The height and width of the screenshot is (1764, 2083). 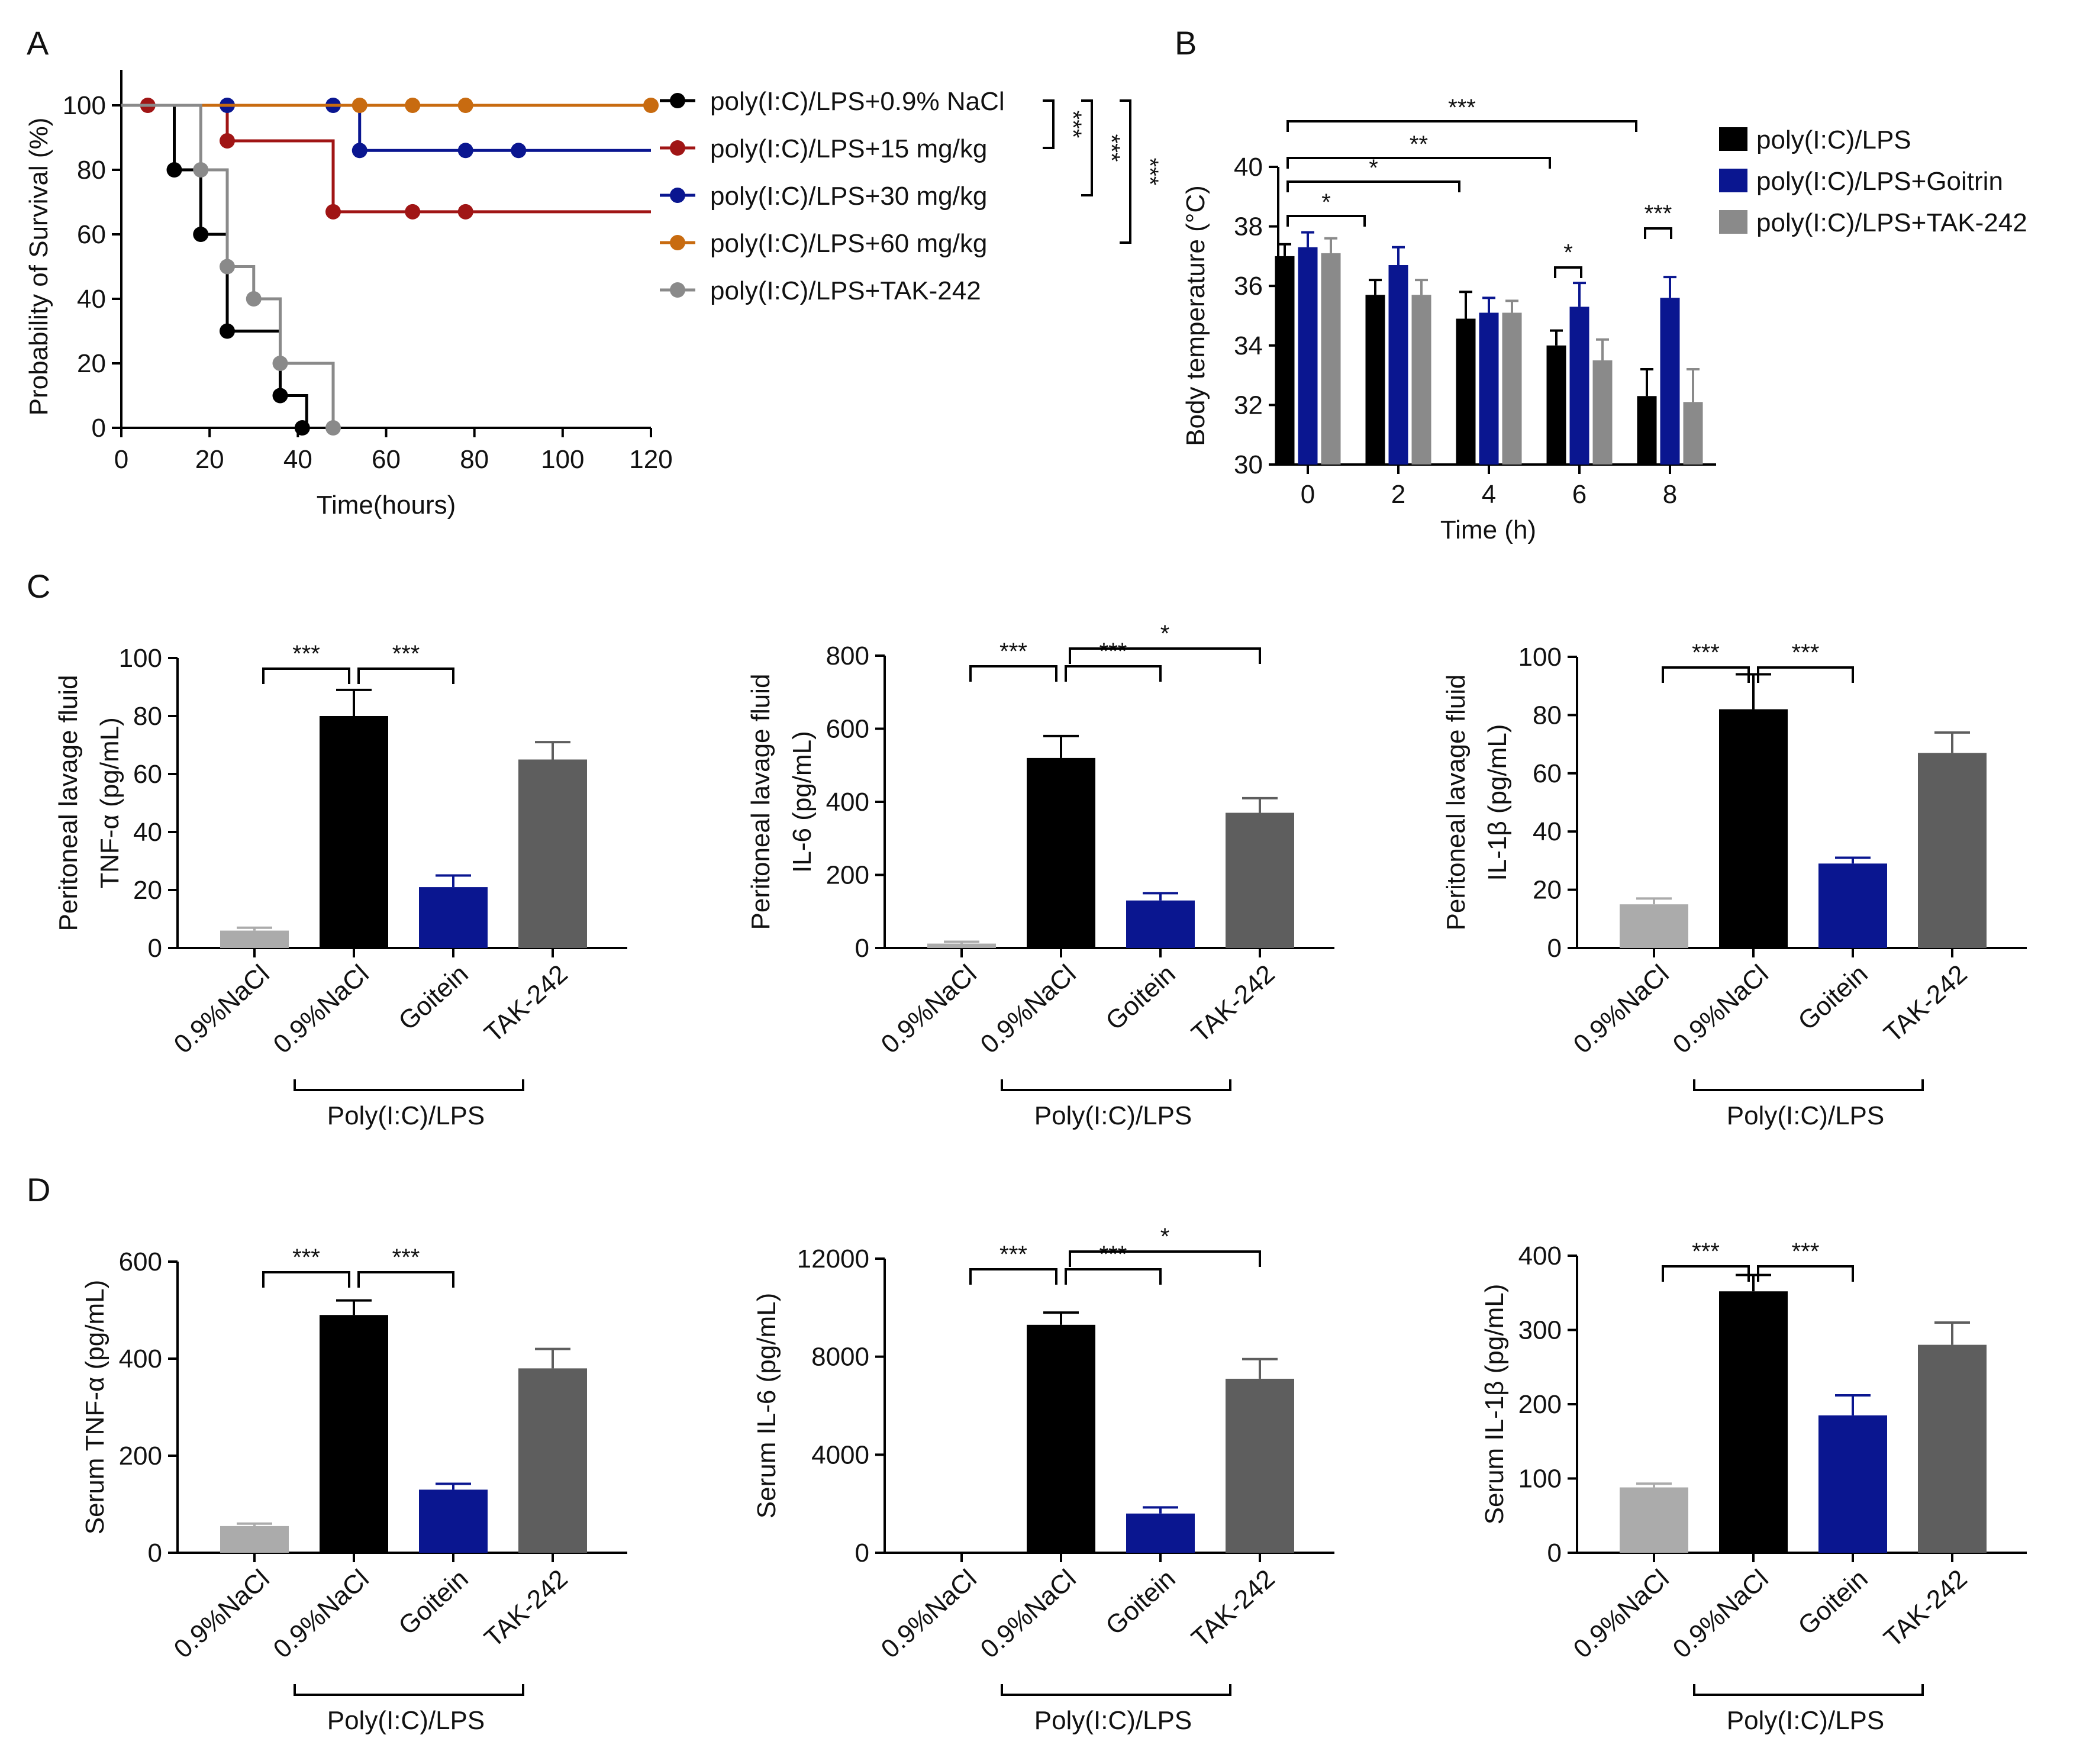 I want to click on x-axis-label: Time (h), so click(x=1488, y=529).